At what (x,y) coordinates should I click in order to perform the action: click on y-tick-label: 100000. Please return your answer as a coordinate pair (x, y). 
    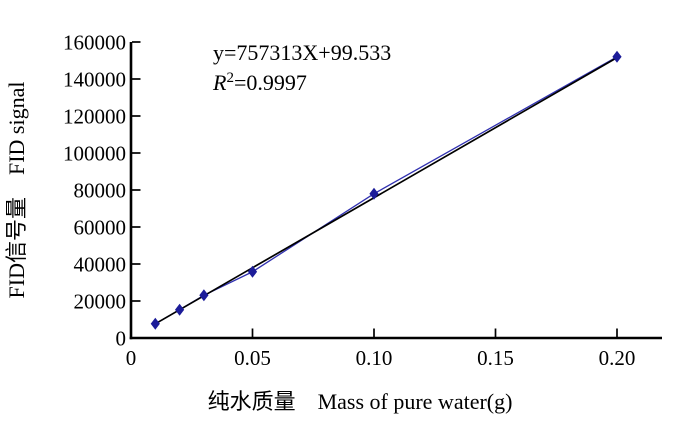
    Looking at the image, I should click on (94, 154).